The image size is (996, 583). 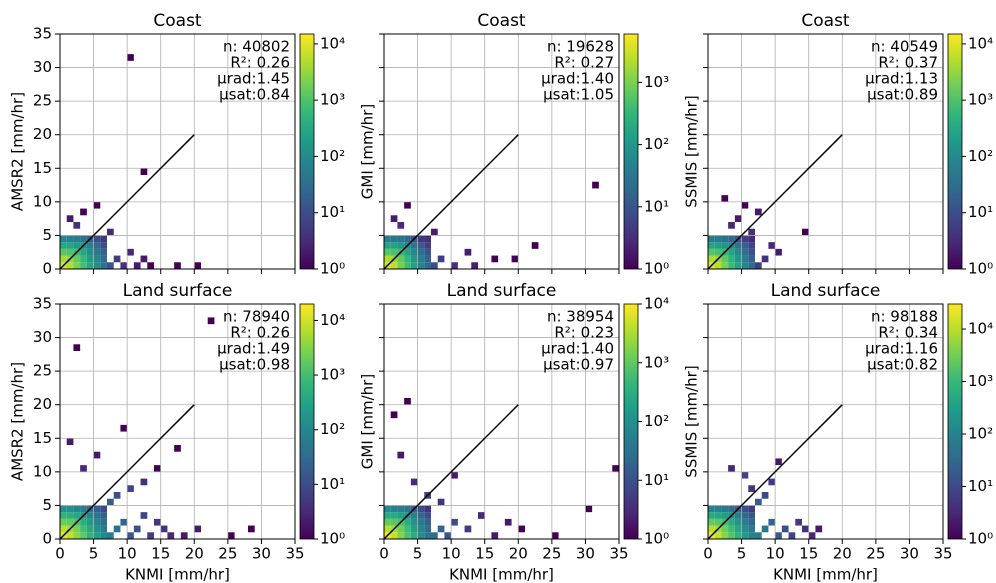 I want to click on y-axis-label: SSMIS [mm/hr], so click(x=692, y=421).